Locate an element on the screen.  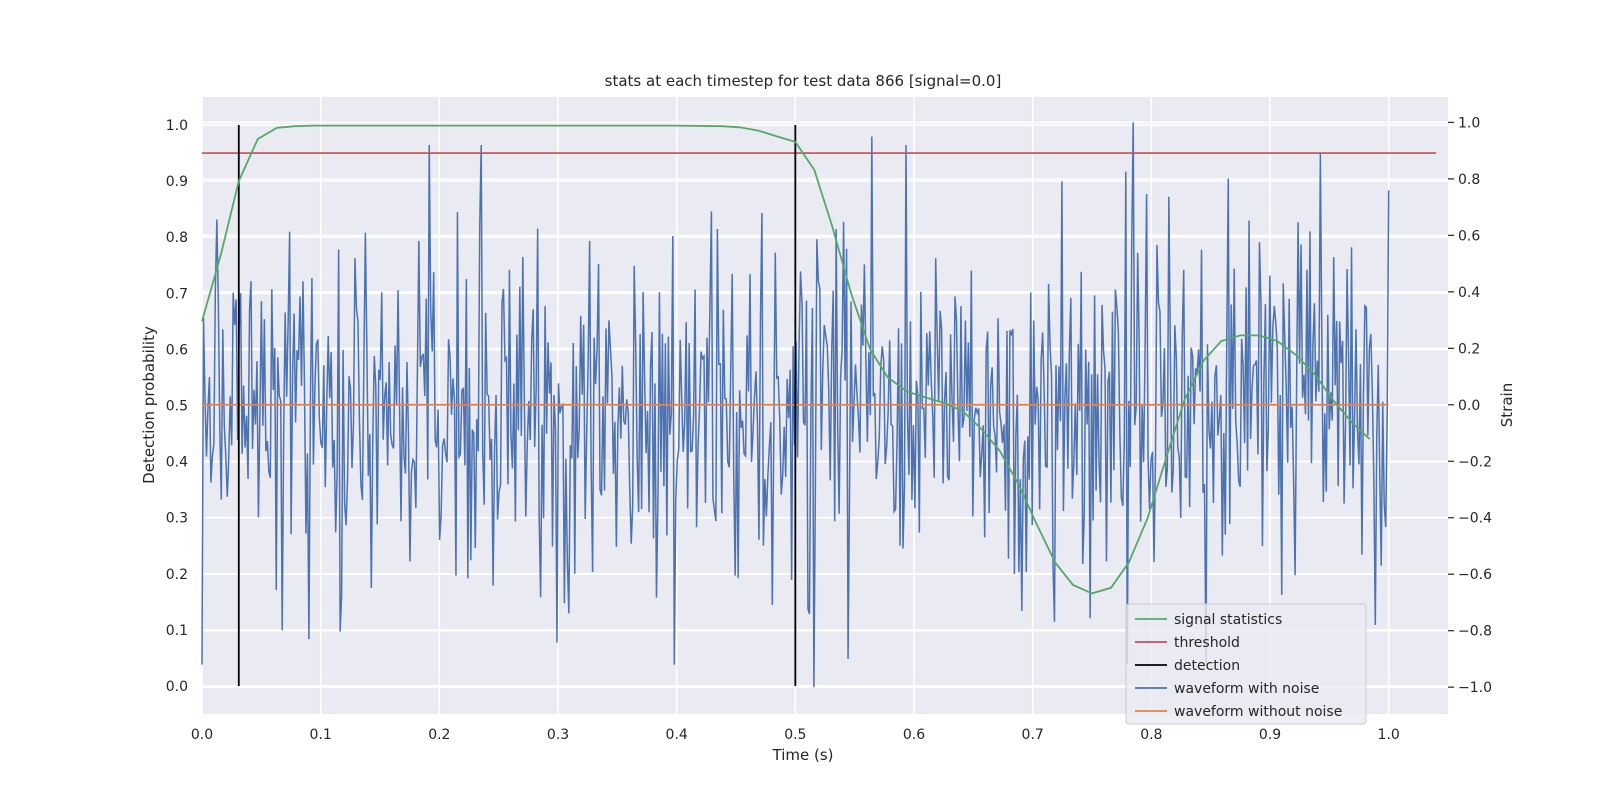
left-tick-label: 0.8 is located at coordinates (177, 238).